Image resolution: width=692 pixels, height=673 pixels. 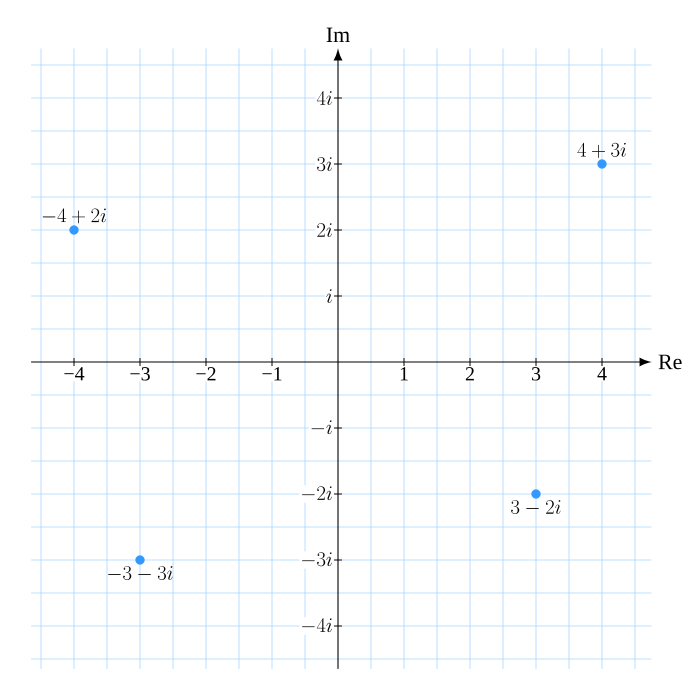 I want to click on x-tick-label: 4, so click(x=602, y=373).